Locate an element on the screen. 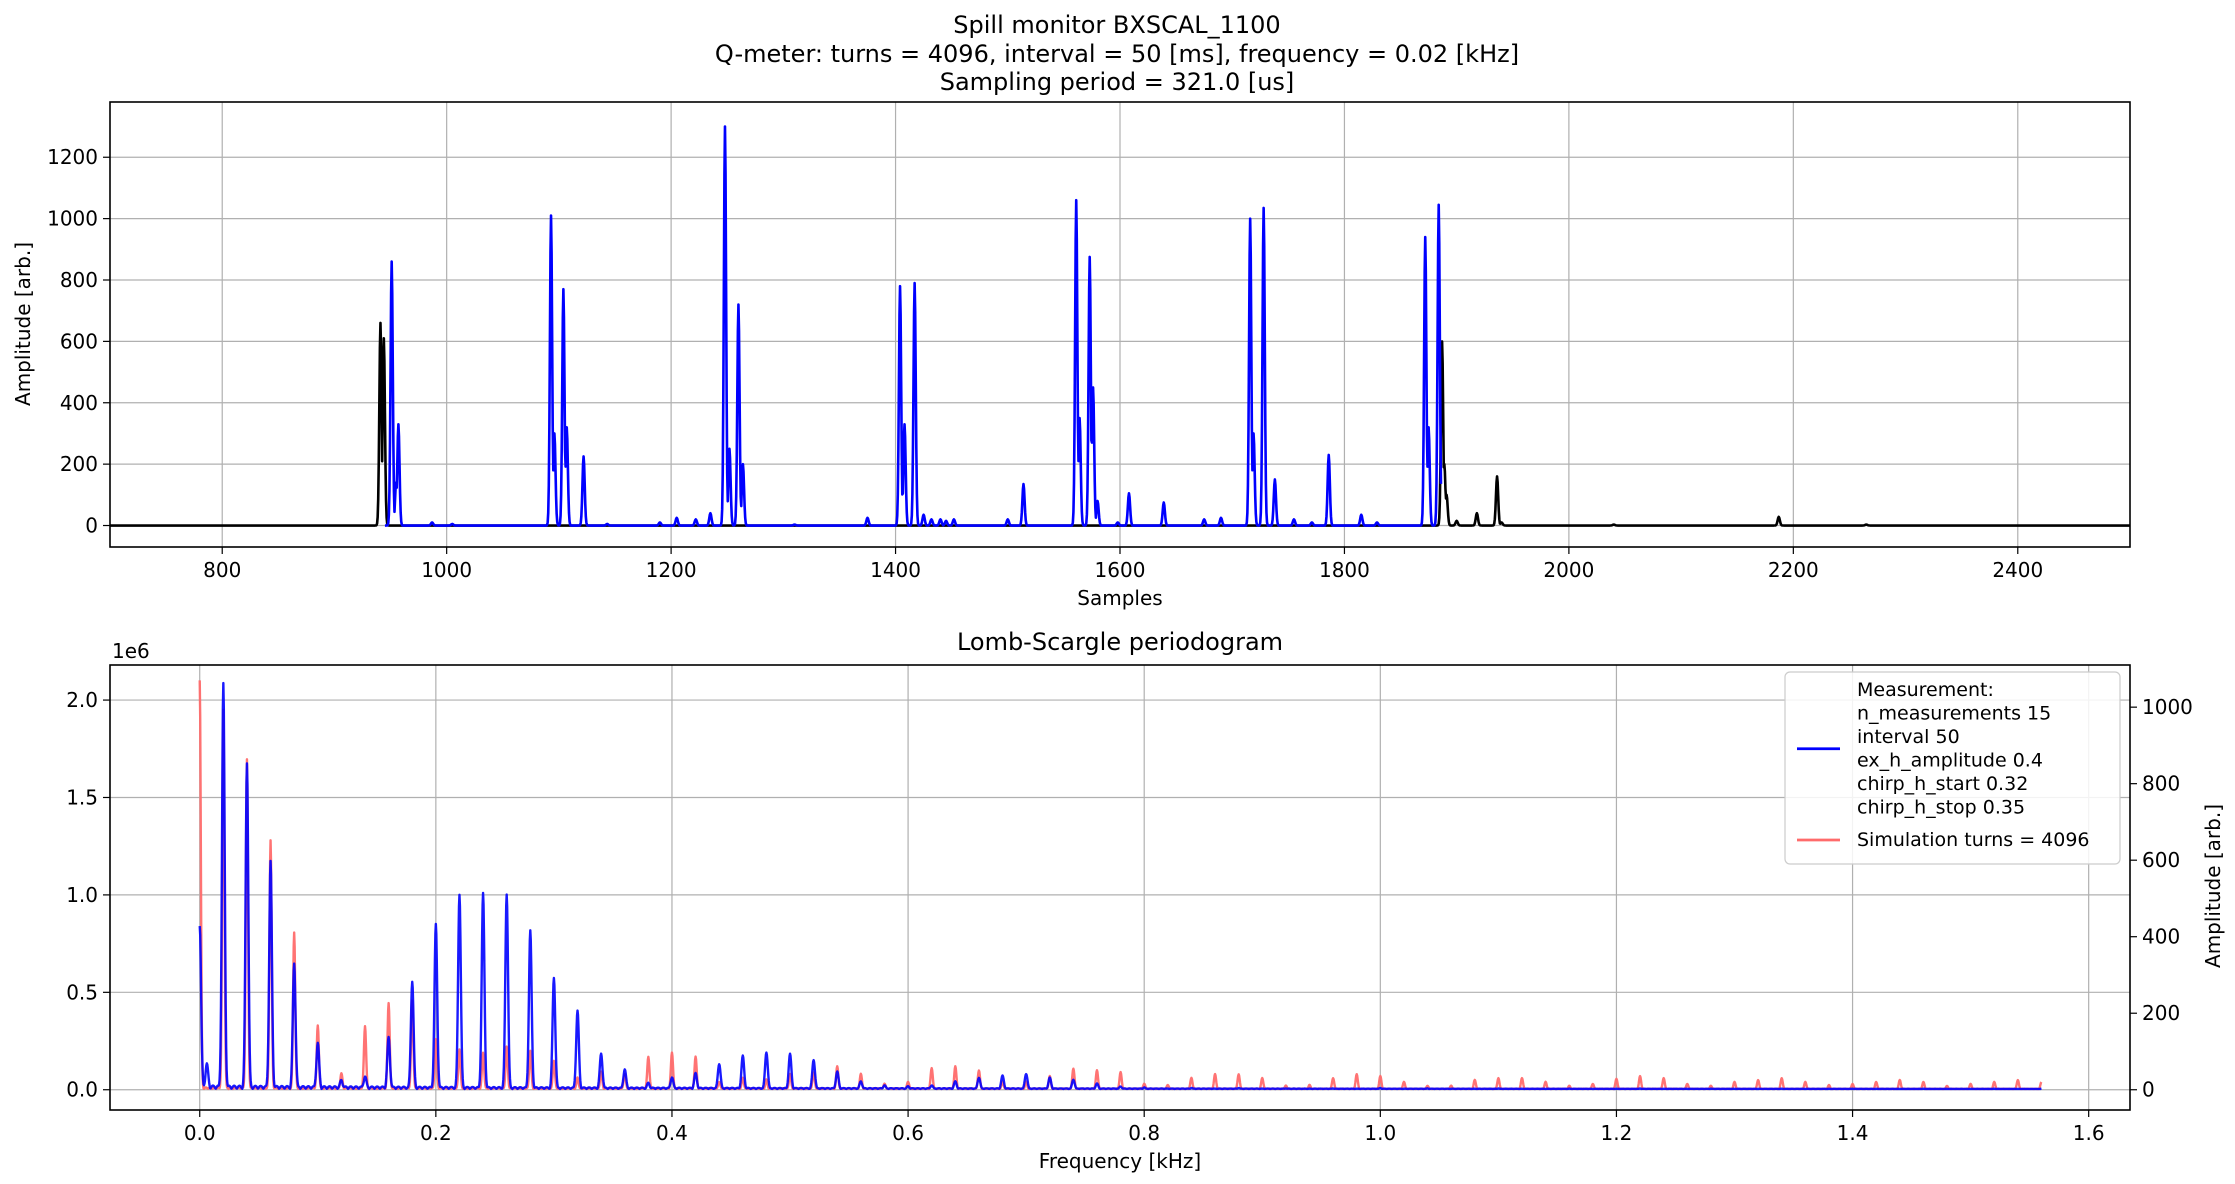 This screenshot has width=2235, height=1184. top-ytick-label-5: 1000 is located at coordinates (72, 219).